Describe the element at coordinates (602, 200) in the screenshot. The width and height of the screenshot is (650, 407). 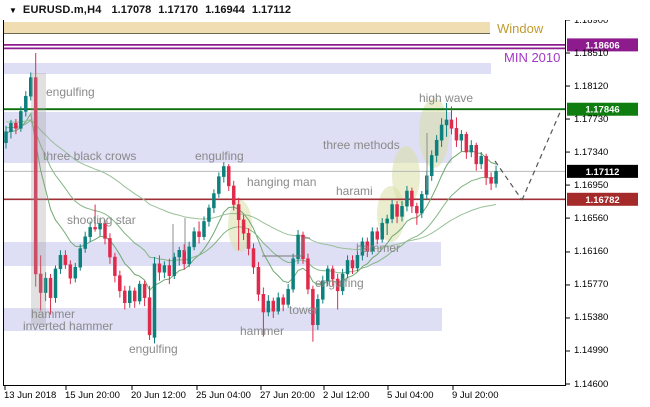
I see `price-flag-label: 1.16782` at that location.